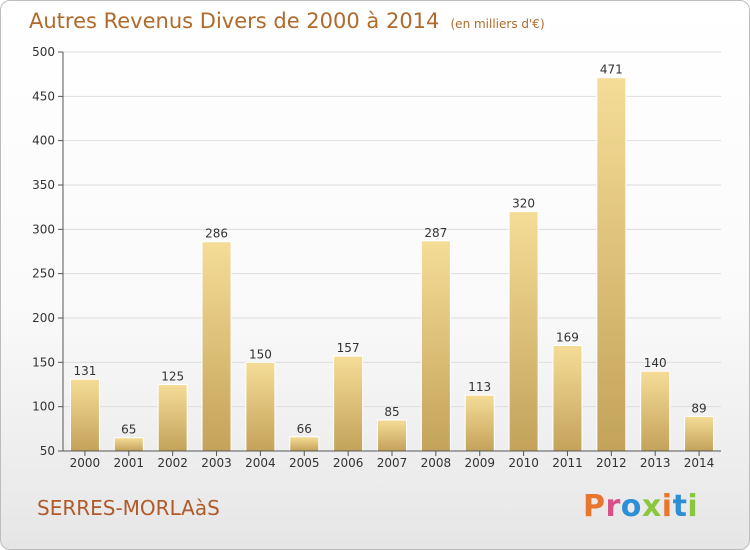  Describe the element at coordinates (392, 463) in the screenshot. I see `x-tick-label: 2007` at that location.